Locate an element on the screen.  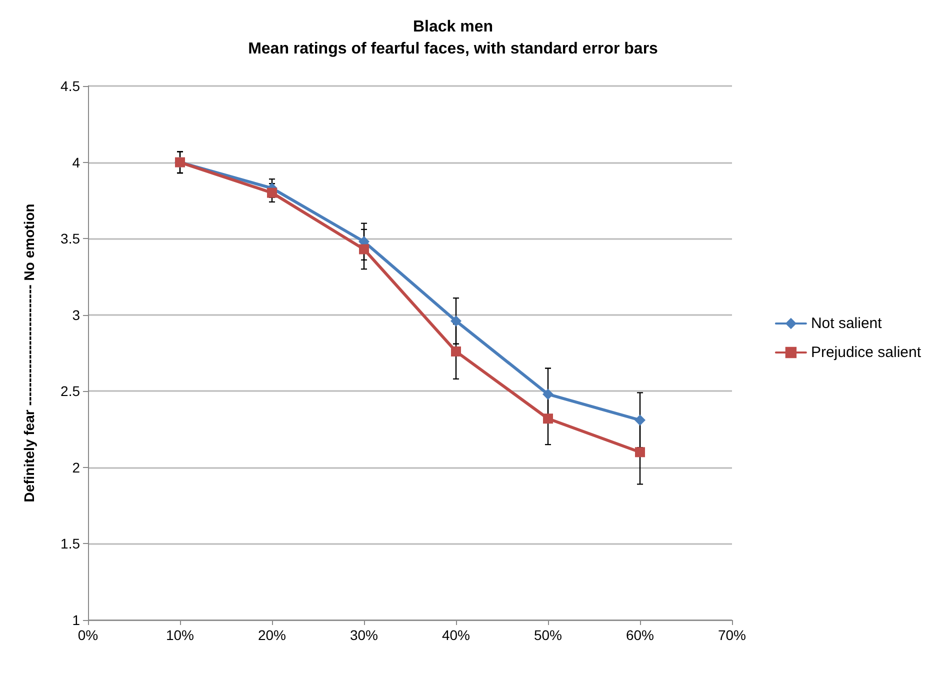
y-tick-label: 4 is located at coordinates (76, 162).